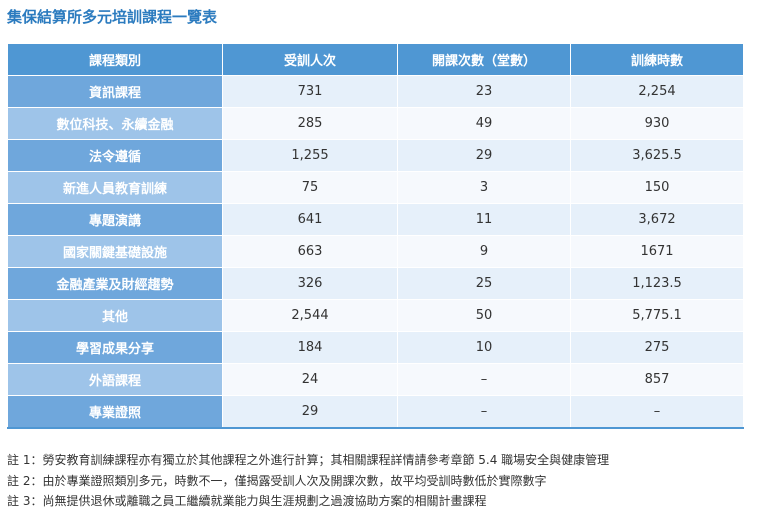 Image resolution: width=759 pixels, height=514 pixels. Describe the element at coordinates (310, 91) in the screenshot. I see `value-cell: 731` at that location.